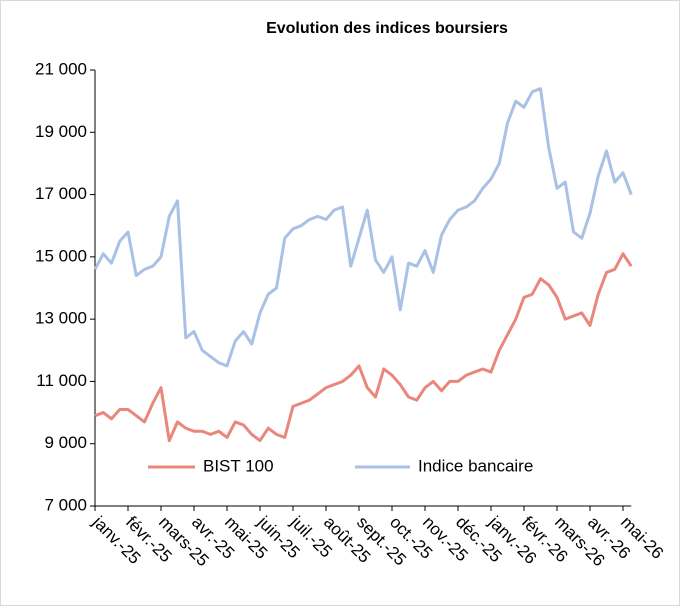 Image resolution: width=680 pixels, height=606 pixels. I want to click on y-tick-label: 17 000, so click(61, 193).